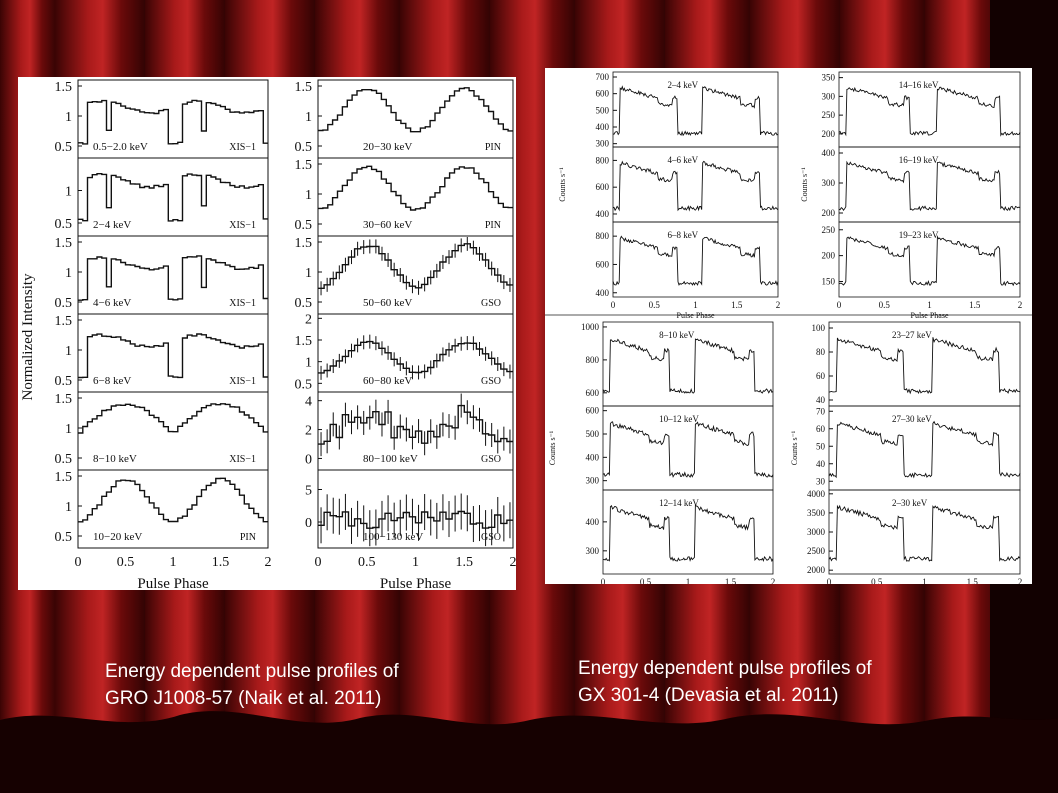 The width and height of the screenshot is (1058, 793). What do you see at coordinates (387, 303) in the screenshot?
I see `band-label: 50−60 keV` at bounding box center [387, 303].